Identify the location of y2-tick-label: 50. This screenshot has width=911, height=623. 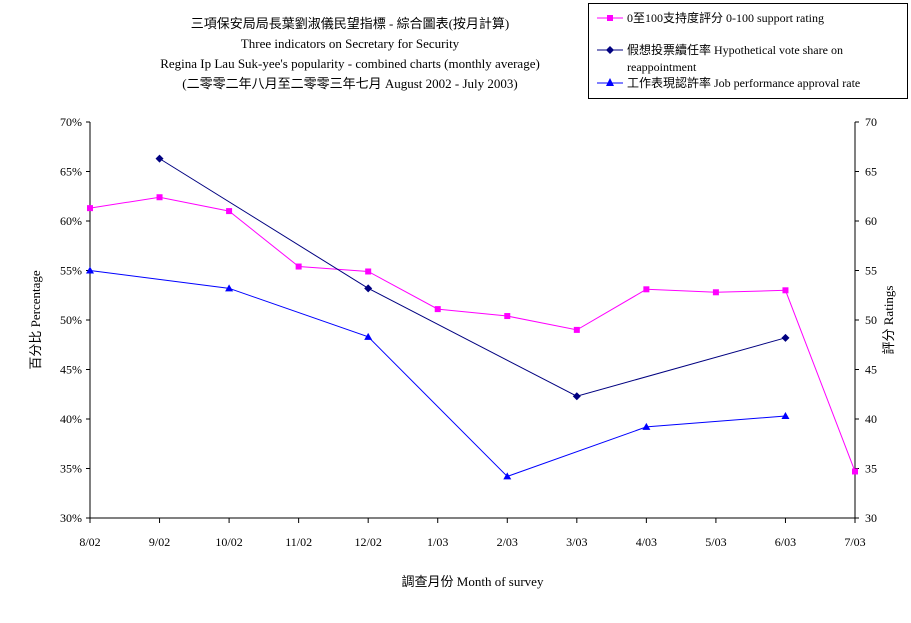
(871, 320).